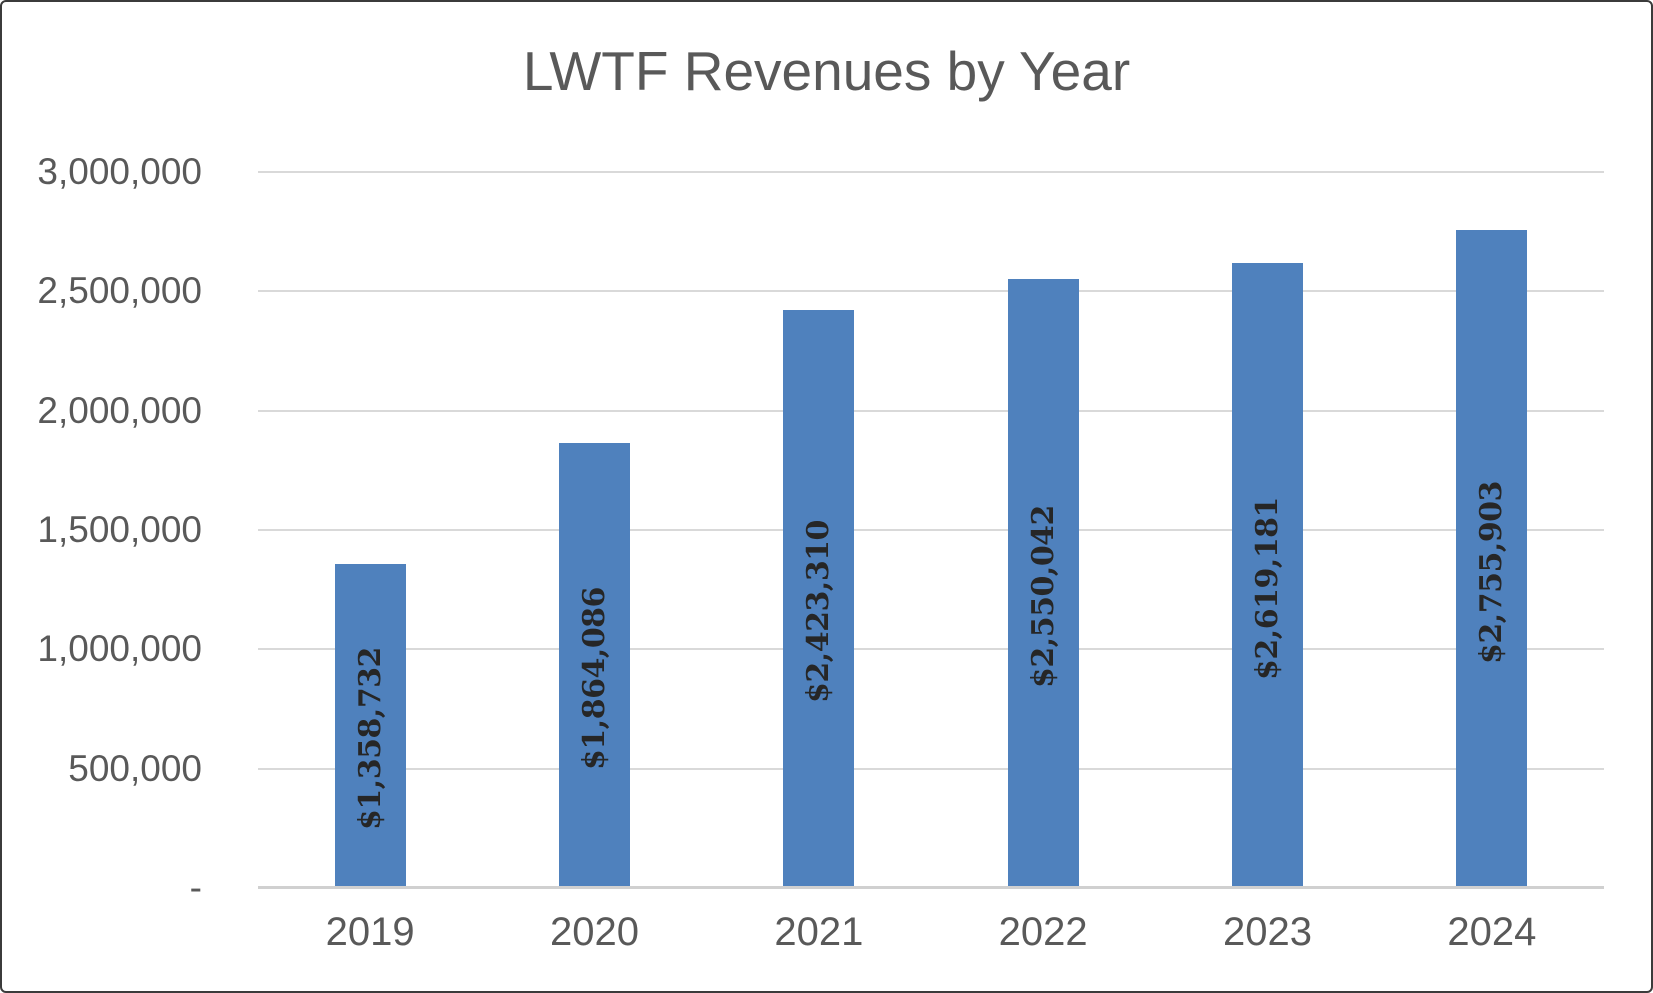 The image size is (1653, 993). I want to click on bar-2021: $2,423,310, so click(819, 598).